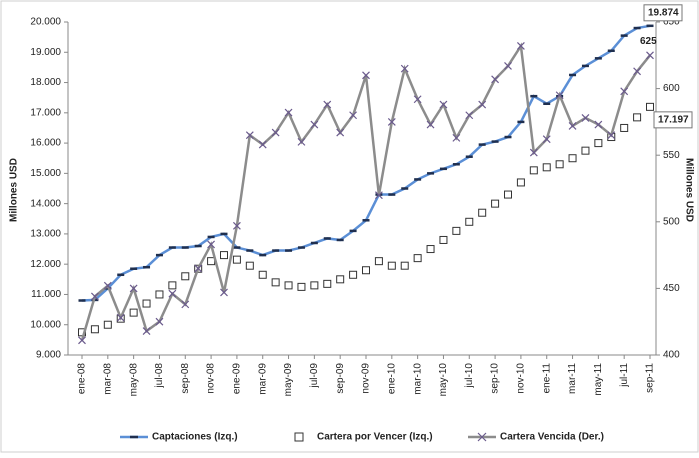  I want to click on x-tick-label: jul-09, so click(314, 376).